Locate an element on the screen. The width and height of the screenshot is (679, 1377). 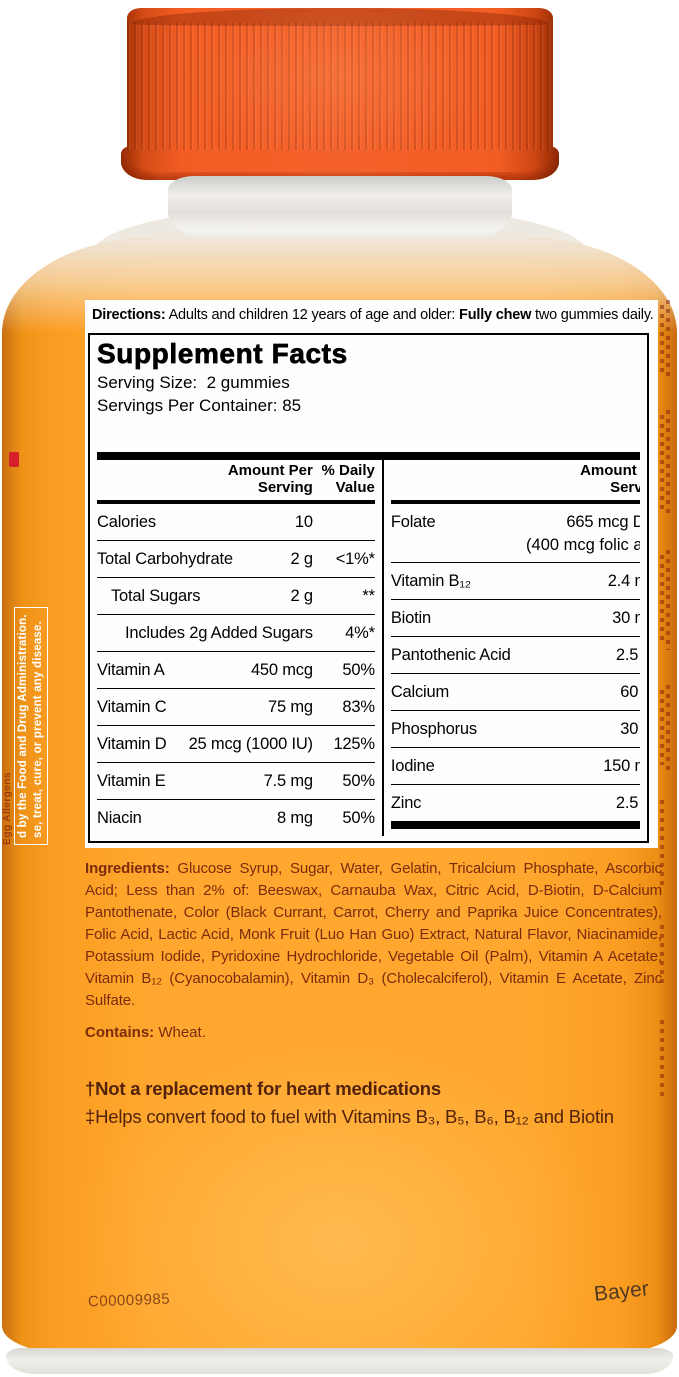
nutrient-name: Vitamin B₁₂ is located at coordinates (430, 580).